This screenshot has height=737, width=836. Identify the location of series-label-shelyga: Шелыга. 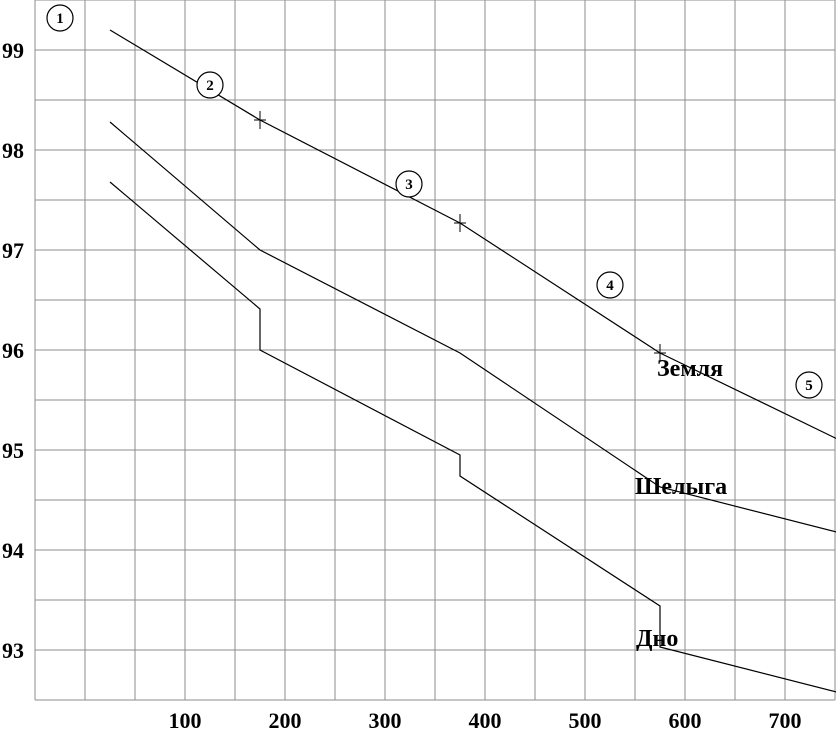
(681, 487).